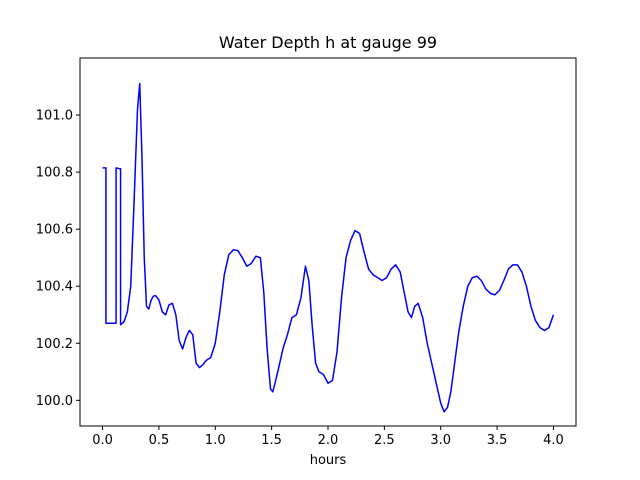 This screenshot has height=480, width=640. What do you see at coordinates (328, 460) in the screenshot?
I see `x-axis-label: hours` at bounding box center [328, 460].